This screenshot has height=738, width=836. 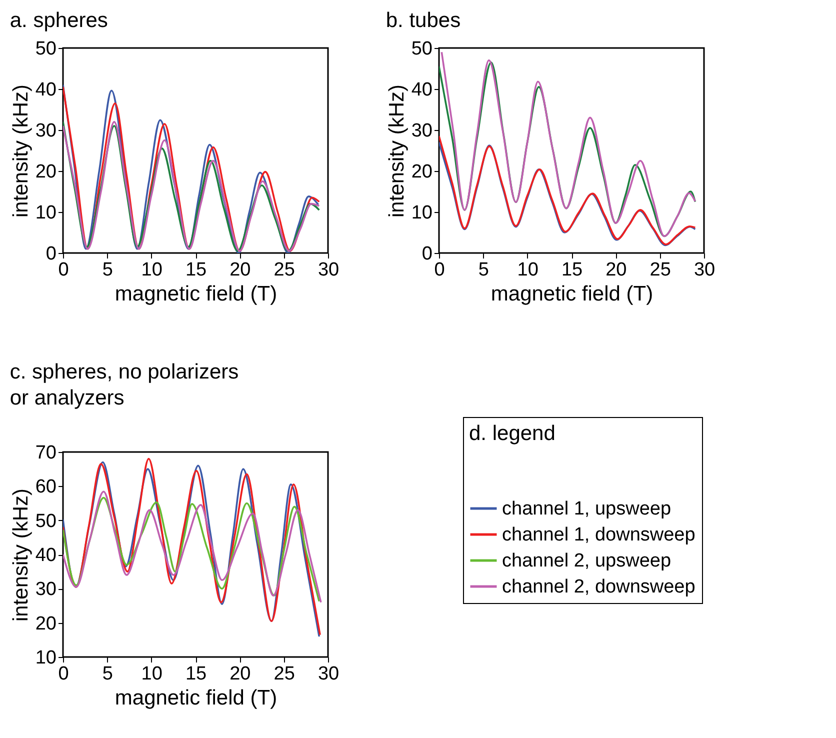 I want to click on legend-title: d. legend, so click(x=512, y=433).